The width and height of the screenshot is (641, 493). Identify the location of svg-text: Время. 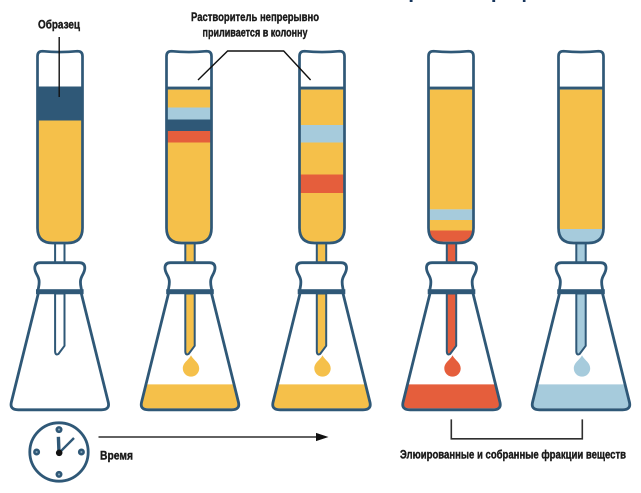
(116, 456).